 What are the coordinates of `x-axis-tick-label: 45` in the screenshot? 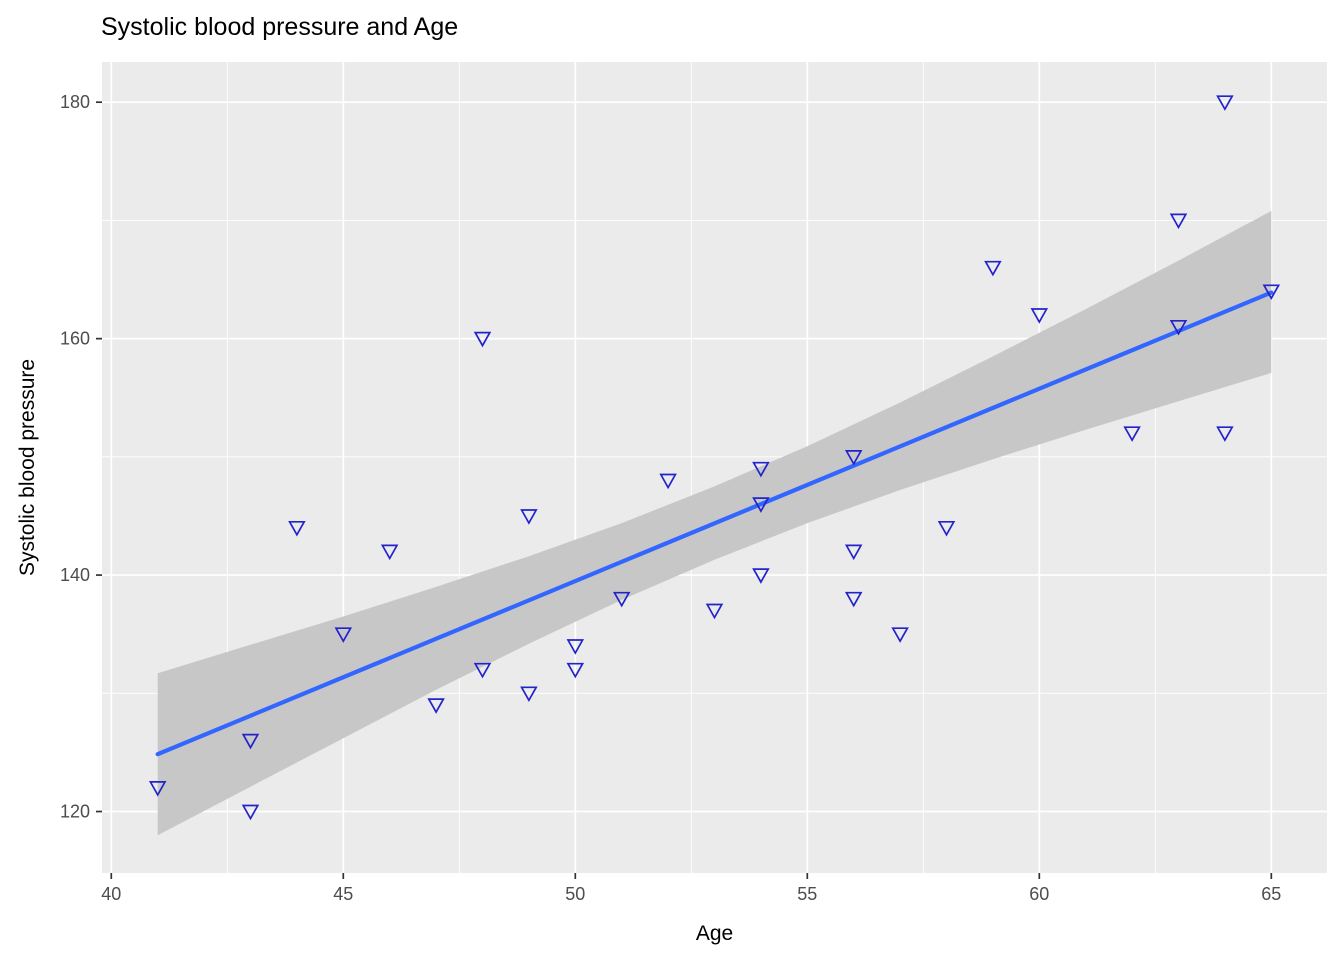 It's located at (343, 894).